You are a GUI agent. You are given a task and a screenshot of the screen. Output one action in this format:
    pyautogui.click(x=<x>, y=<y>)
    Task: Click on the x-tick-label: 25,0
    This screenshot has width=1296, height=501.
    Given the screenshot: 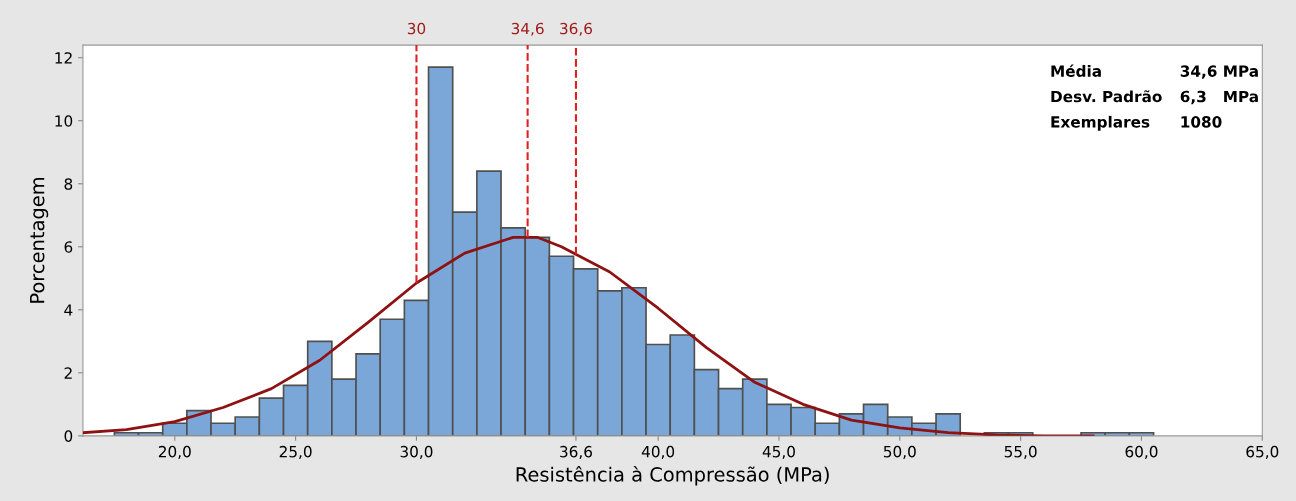 What is the action you would take?
    pyautogui.click(x=295, y=452)
    